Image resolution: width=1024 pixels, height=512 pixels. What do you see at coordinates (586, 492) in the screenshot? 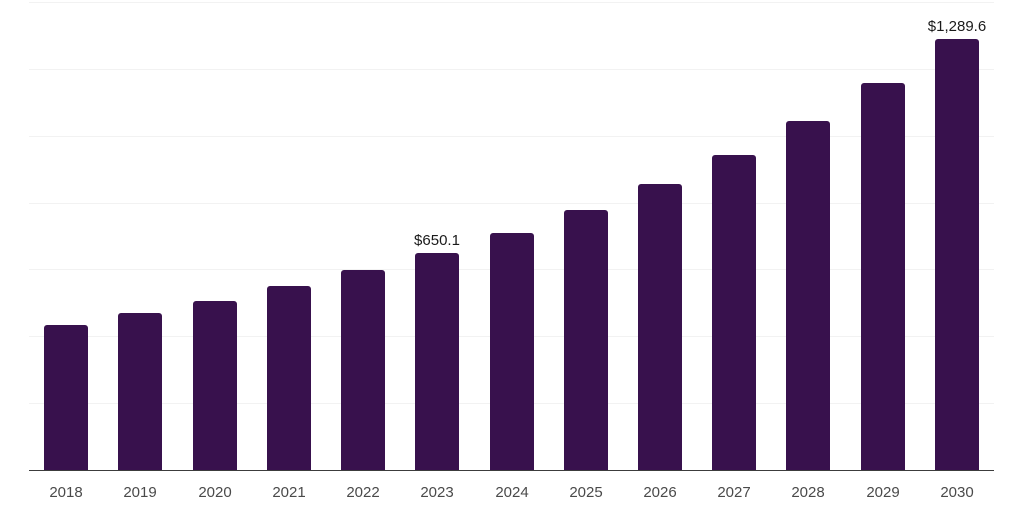
I see `x-tick-label-2025: 2025` at bounding box center [586, 492].